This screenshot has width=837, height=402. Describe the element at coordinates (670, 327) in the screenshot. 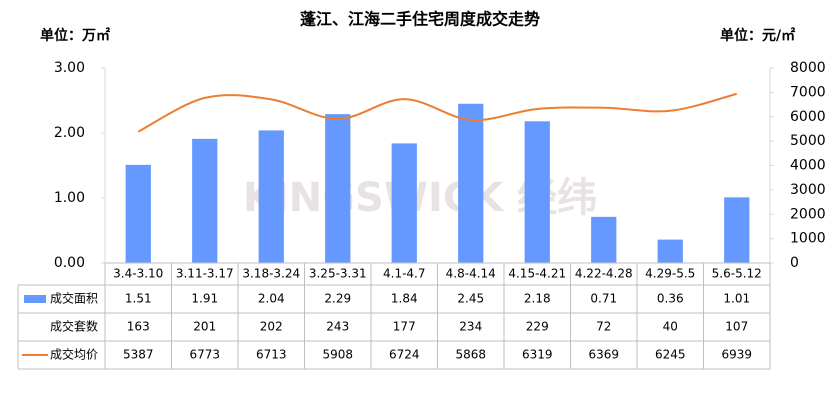

I see `table-cell: 40` at that location.